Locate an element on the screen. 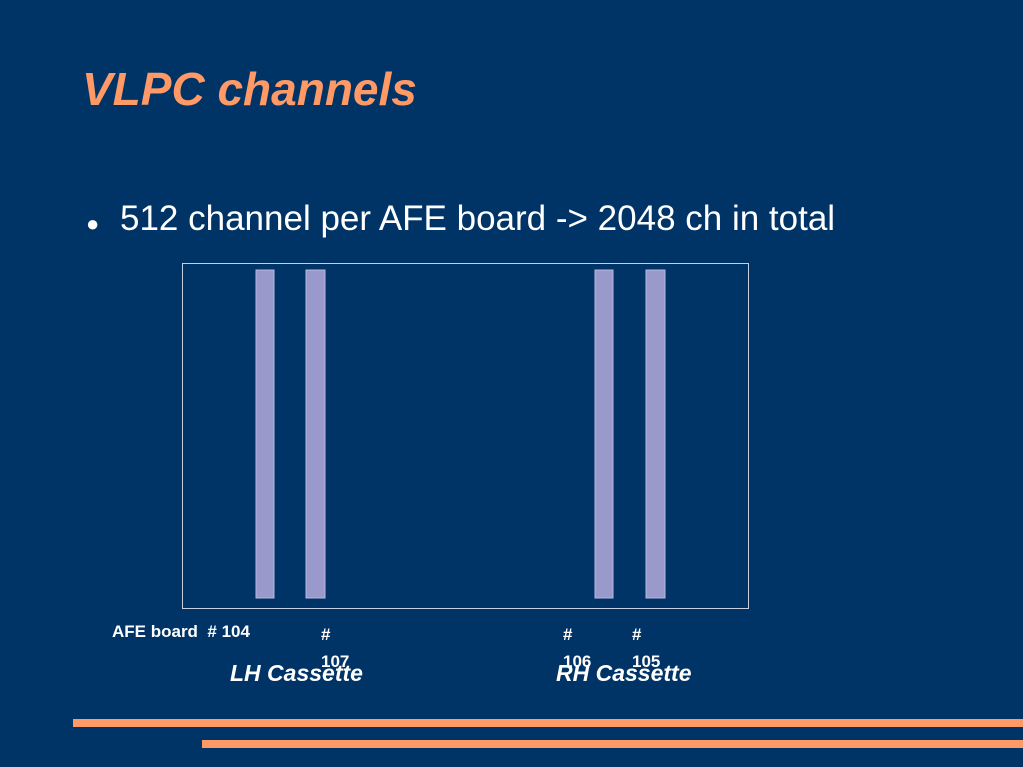 The width and height of the screenshot is (1023, 767). cassette-label: RH Cassette is located at coordinates (624, 673).